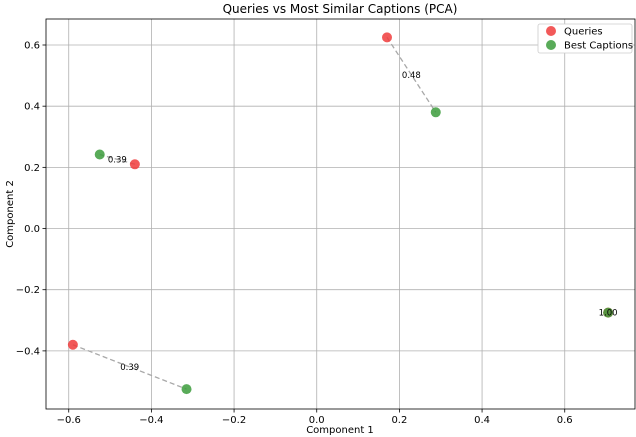 The image size is (636, 437). I want to click on x-axis-ticks: −0.6 −0.4 −0.2 0.0 0.2 0.4 0.6, so click(315, 417).